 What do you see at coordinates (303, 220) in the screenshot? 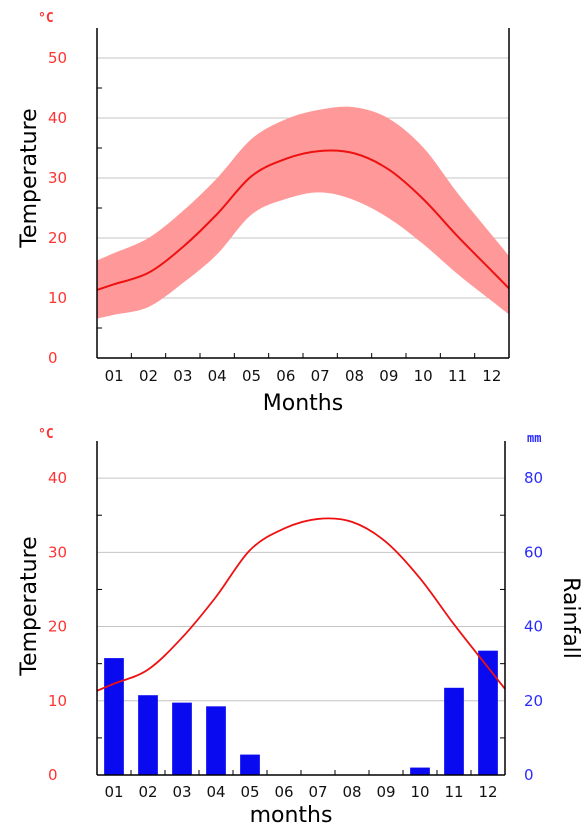
I see `mean-temperature-line` at bounding box center [303, 220].